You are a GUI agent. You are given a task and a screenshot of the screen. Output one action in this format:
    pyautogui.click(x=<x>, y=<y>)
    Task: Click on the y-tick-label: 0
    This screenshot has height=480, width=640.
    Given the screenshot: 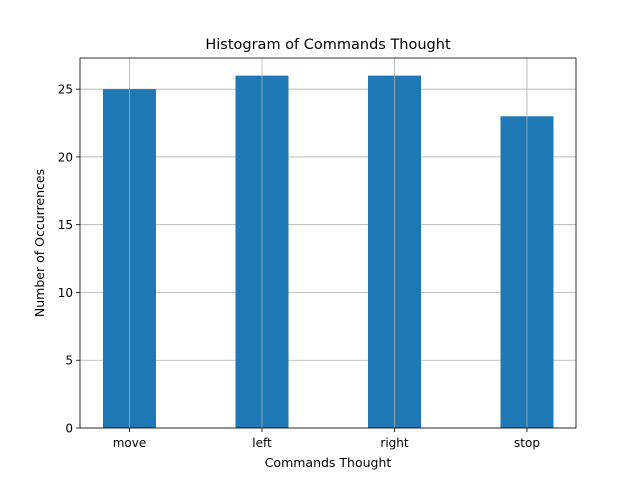 What is the action you would take?
    pyautogui.click(x=69, y=429)
    